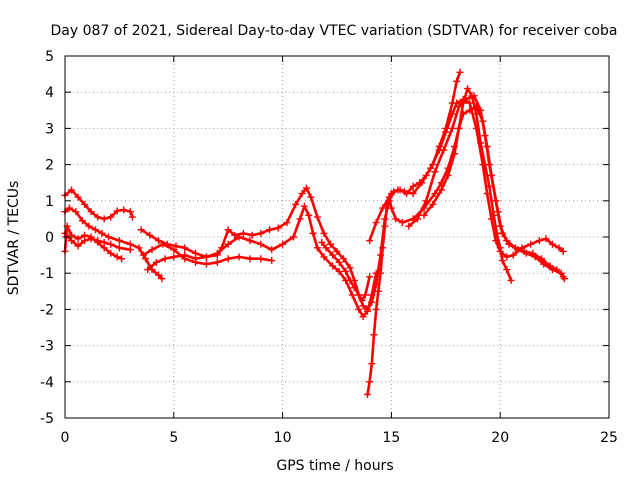  I want to click on x-tick-label: 10, so click(283, 438).